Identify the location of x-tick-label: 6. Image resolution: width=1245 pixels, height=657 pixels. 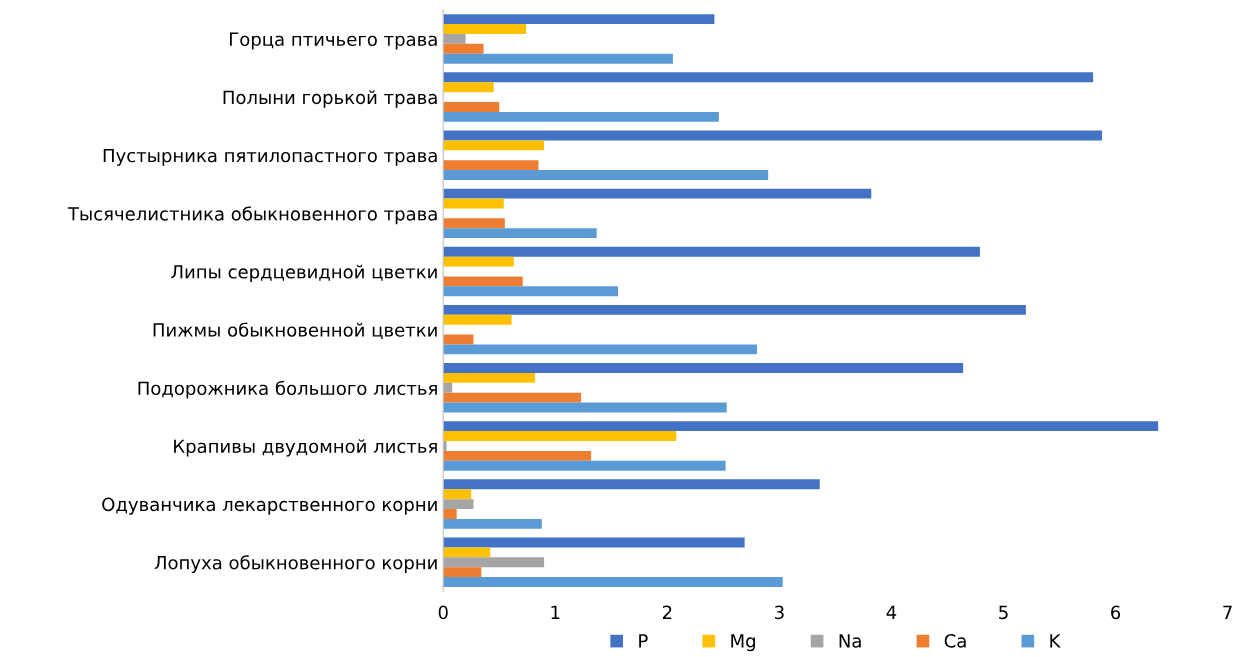
(1116, 612).